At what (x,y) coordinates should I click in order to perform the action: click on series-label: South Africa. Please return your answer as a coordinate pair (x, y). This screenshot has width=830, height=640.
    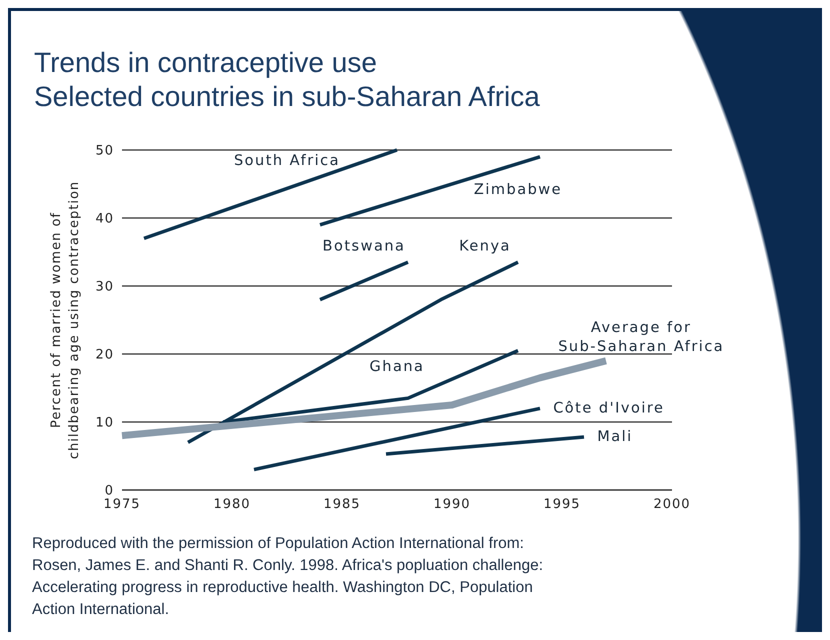
    Looking at the image, I should click on (287, 160).